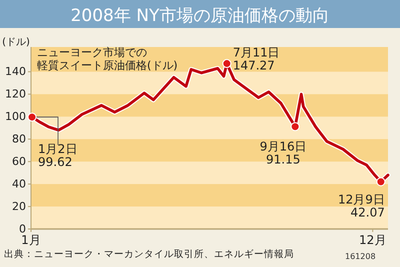 The width and height of the screenshot is (400, 267). I want to click on y-tick-label: 80, so click(19, 139).